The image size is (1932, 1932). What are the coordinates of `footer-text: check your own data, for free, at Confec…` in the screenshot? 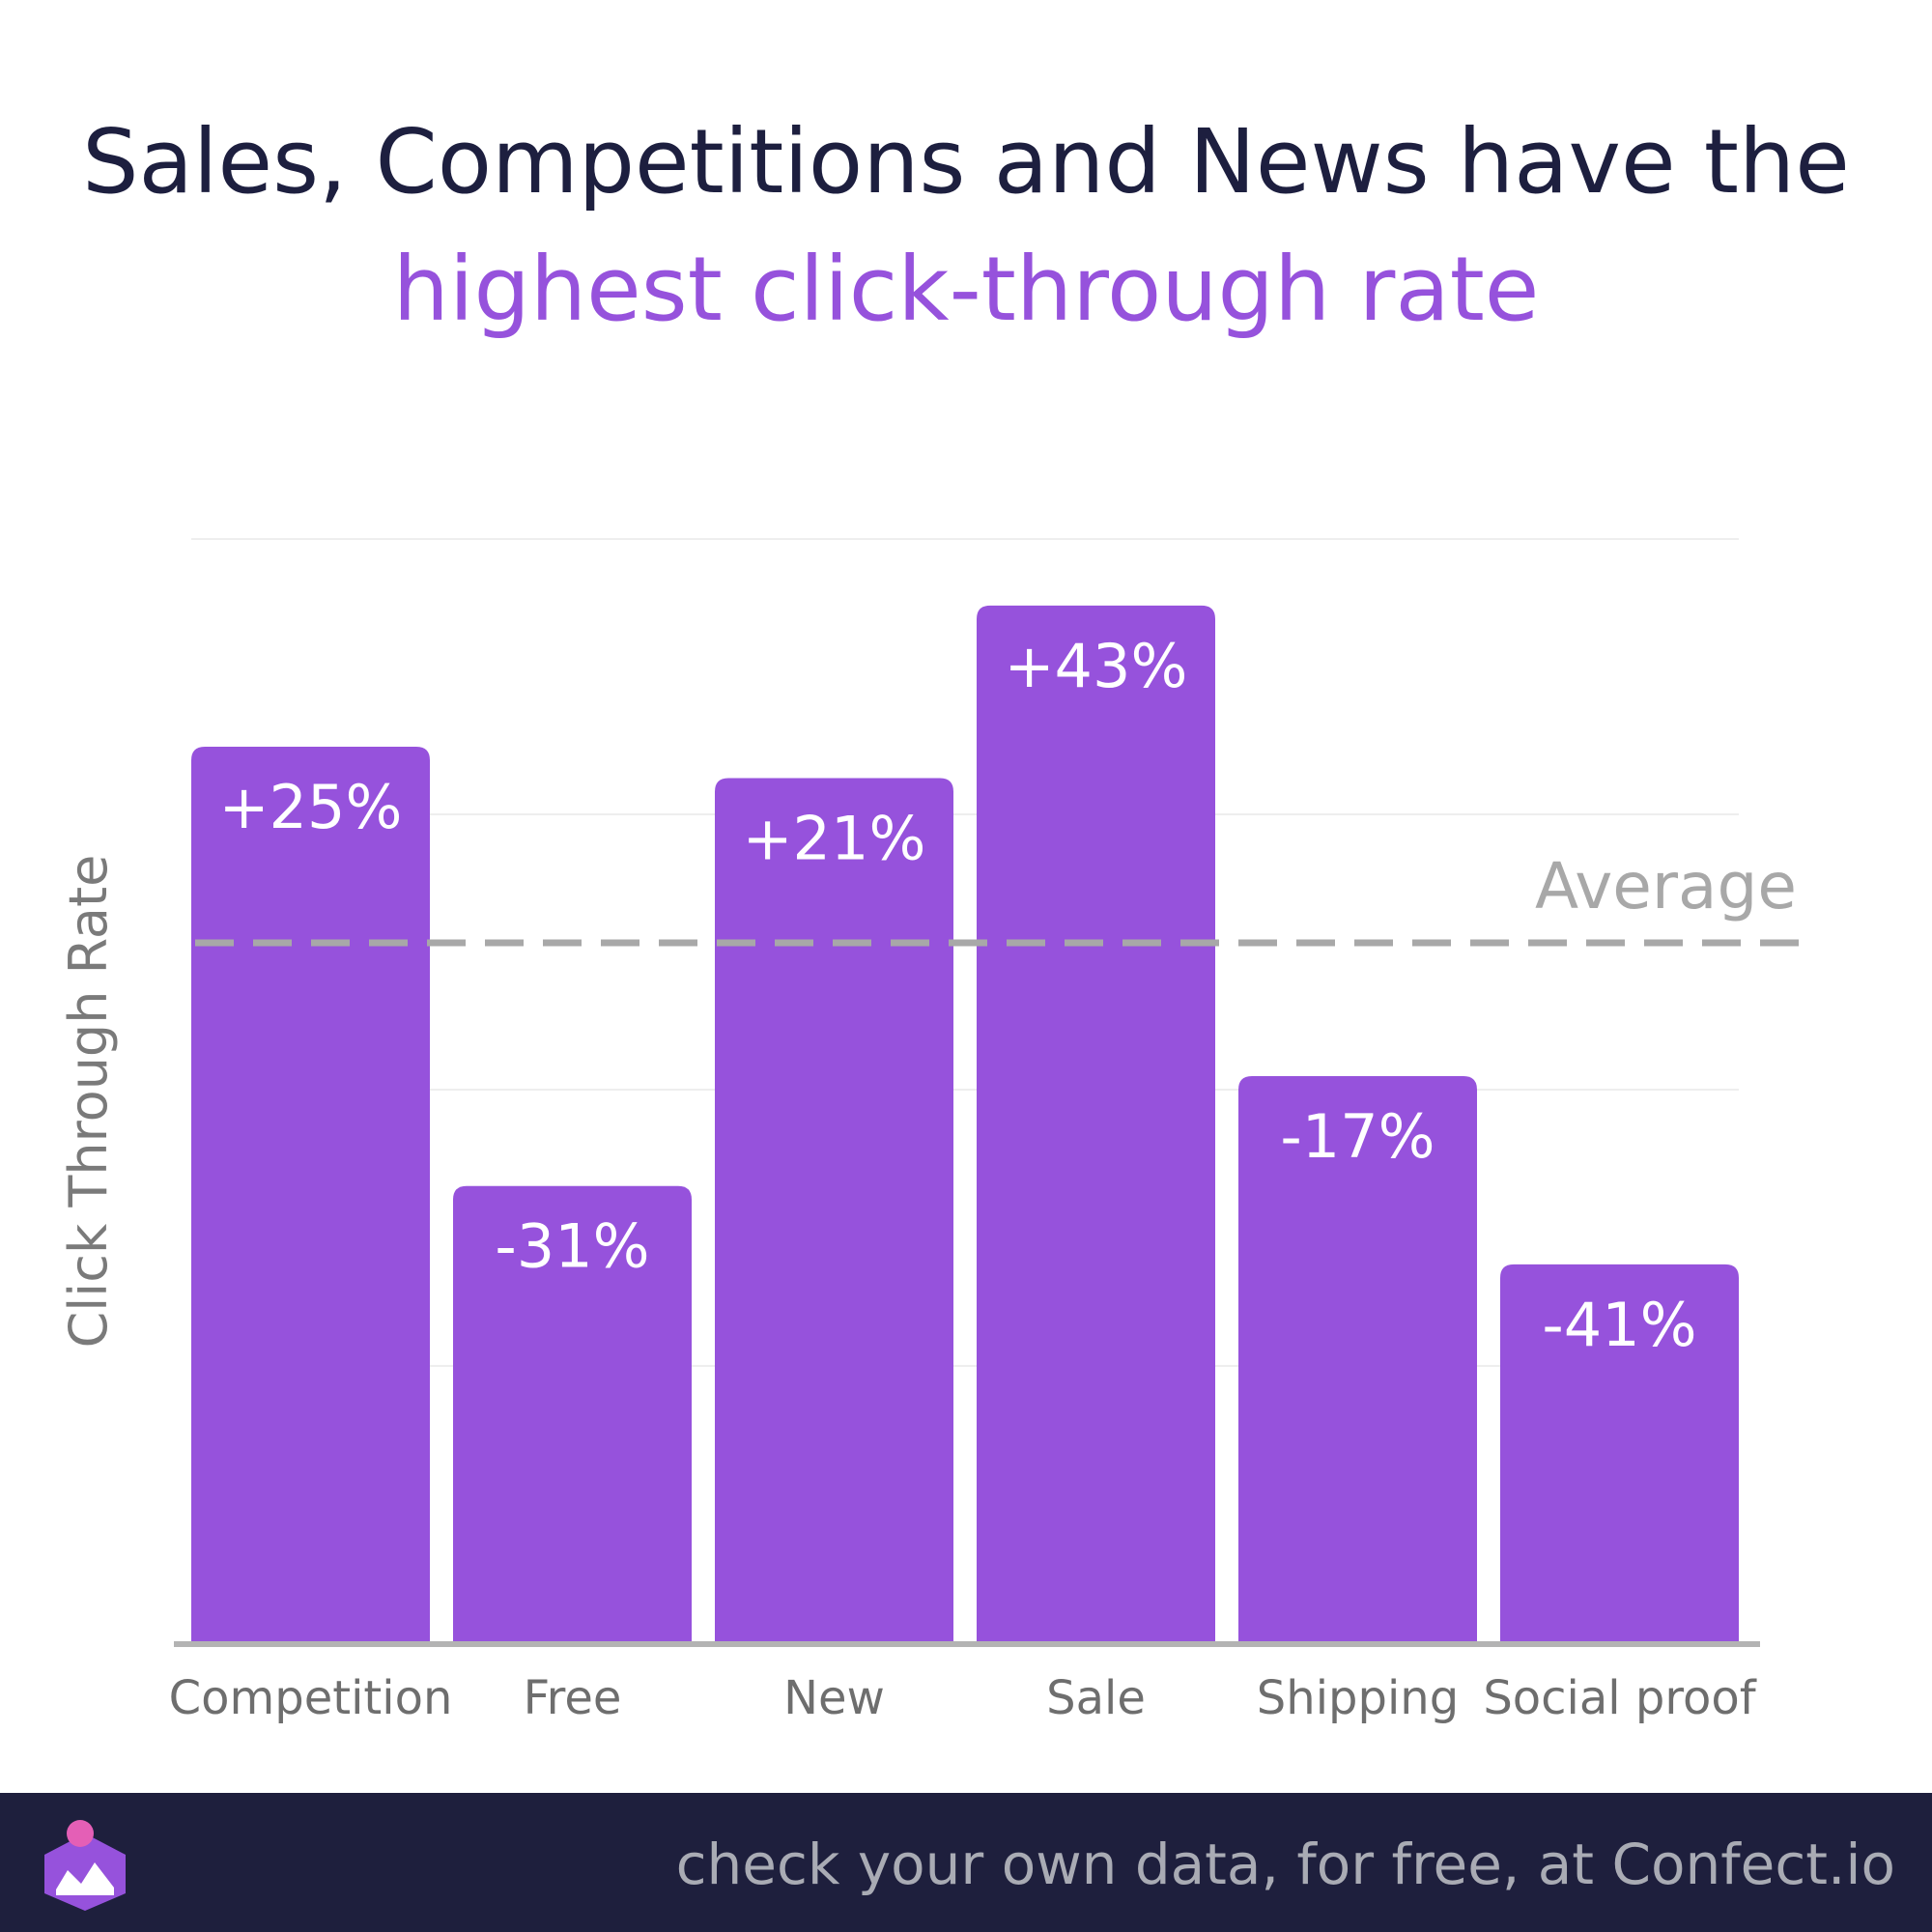 It's located at (1285, 1864).